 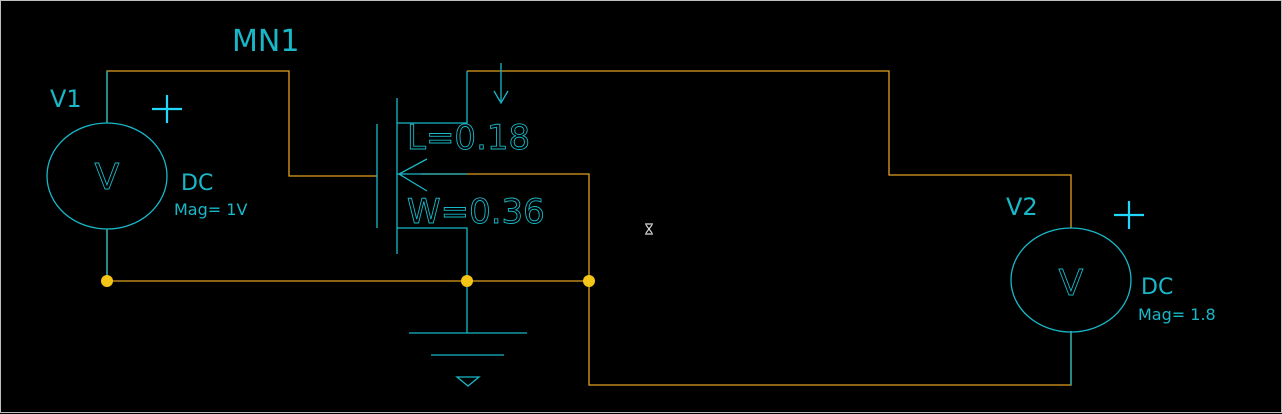 I want to click on wire-v1-to-gate, so click(x=241, y=123).